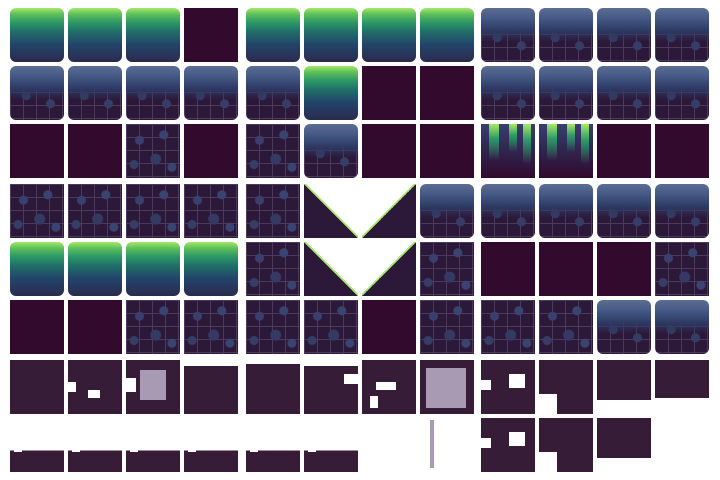 The image size is (720, 480). What do you see at coordinates (447, 445) in the screenshot?
I see `tile-mask-line` at bounding box center [447, 445].